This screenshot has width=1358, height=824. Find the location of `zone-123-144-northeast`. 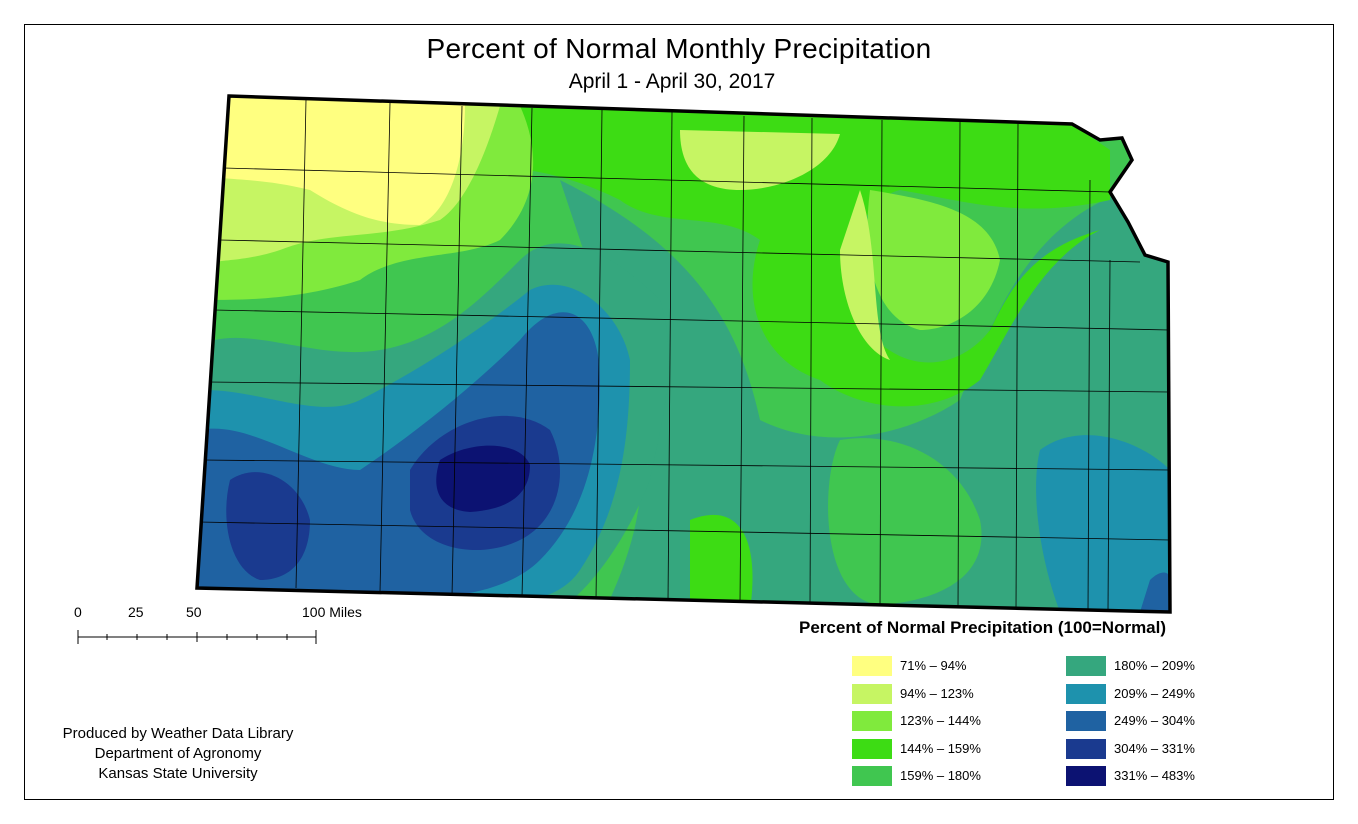

zone-123-144-northeast is located at coordinates (933, 260).